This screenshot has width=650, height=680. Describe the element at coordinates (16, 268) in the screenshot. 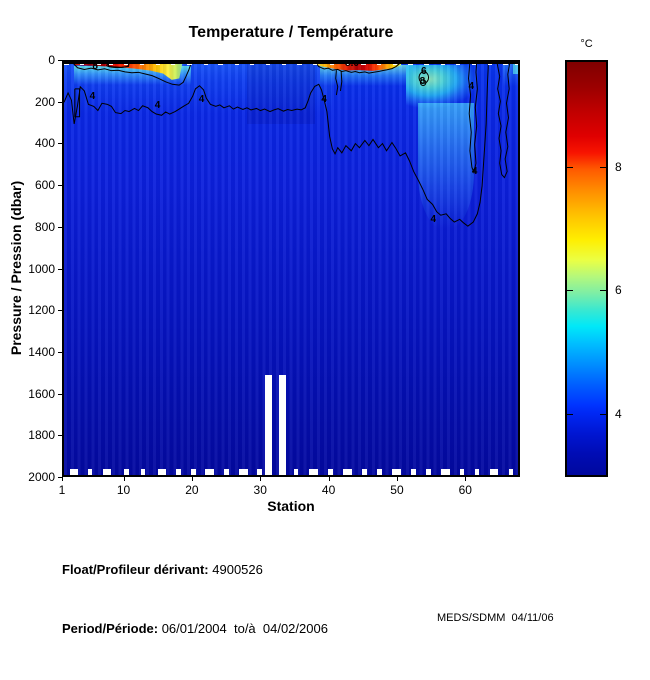

I see `y-axis-label: Pressure / Pression (dbar)` at that location.